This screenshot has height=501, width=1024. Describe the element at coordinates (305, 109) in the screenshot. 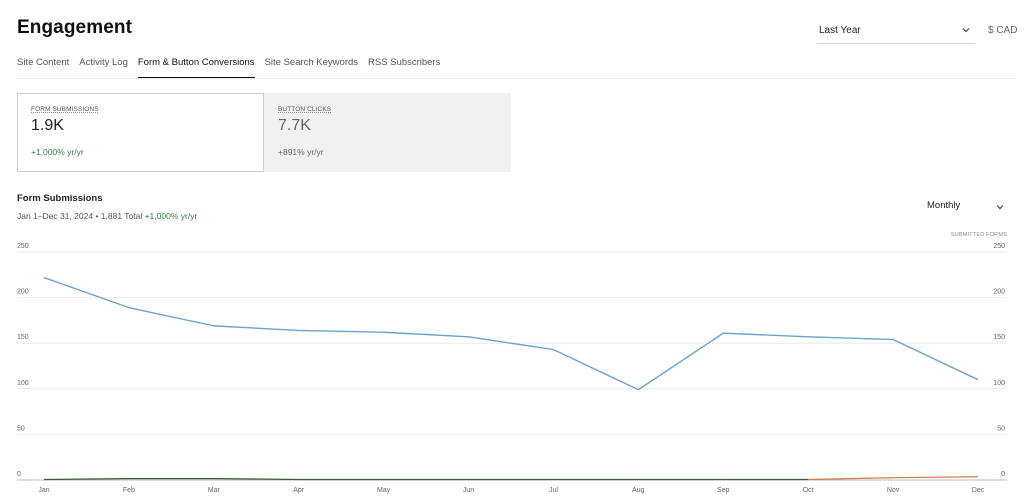

I see `kpi-label: BUTTON CLICKS` at that location.